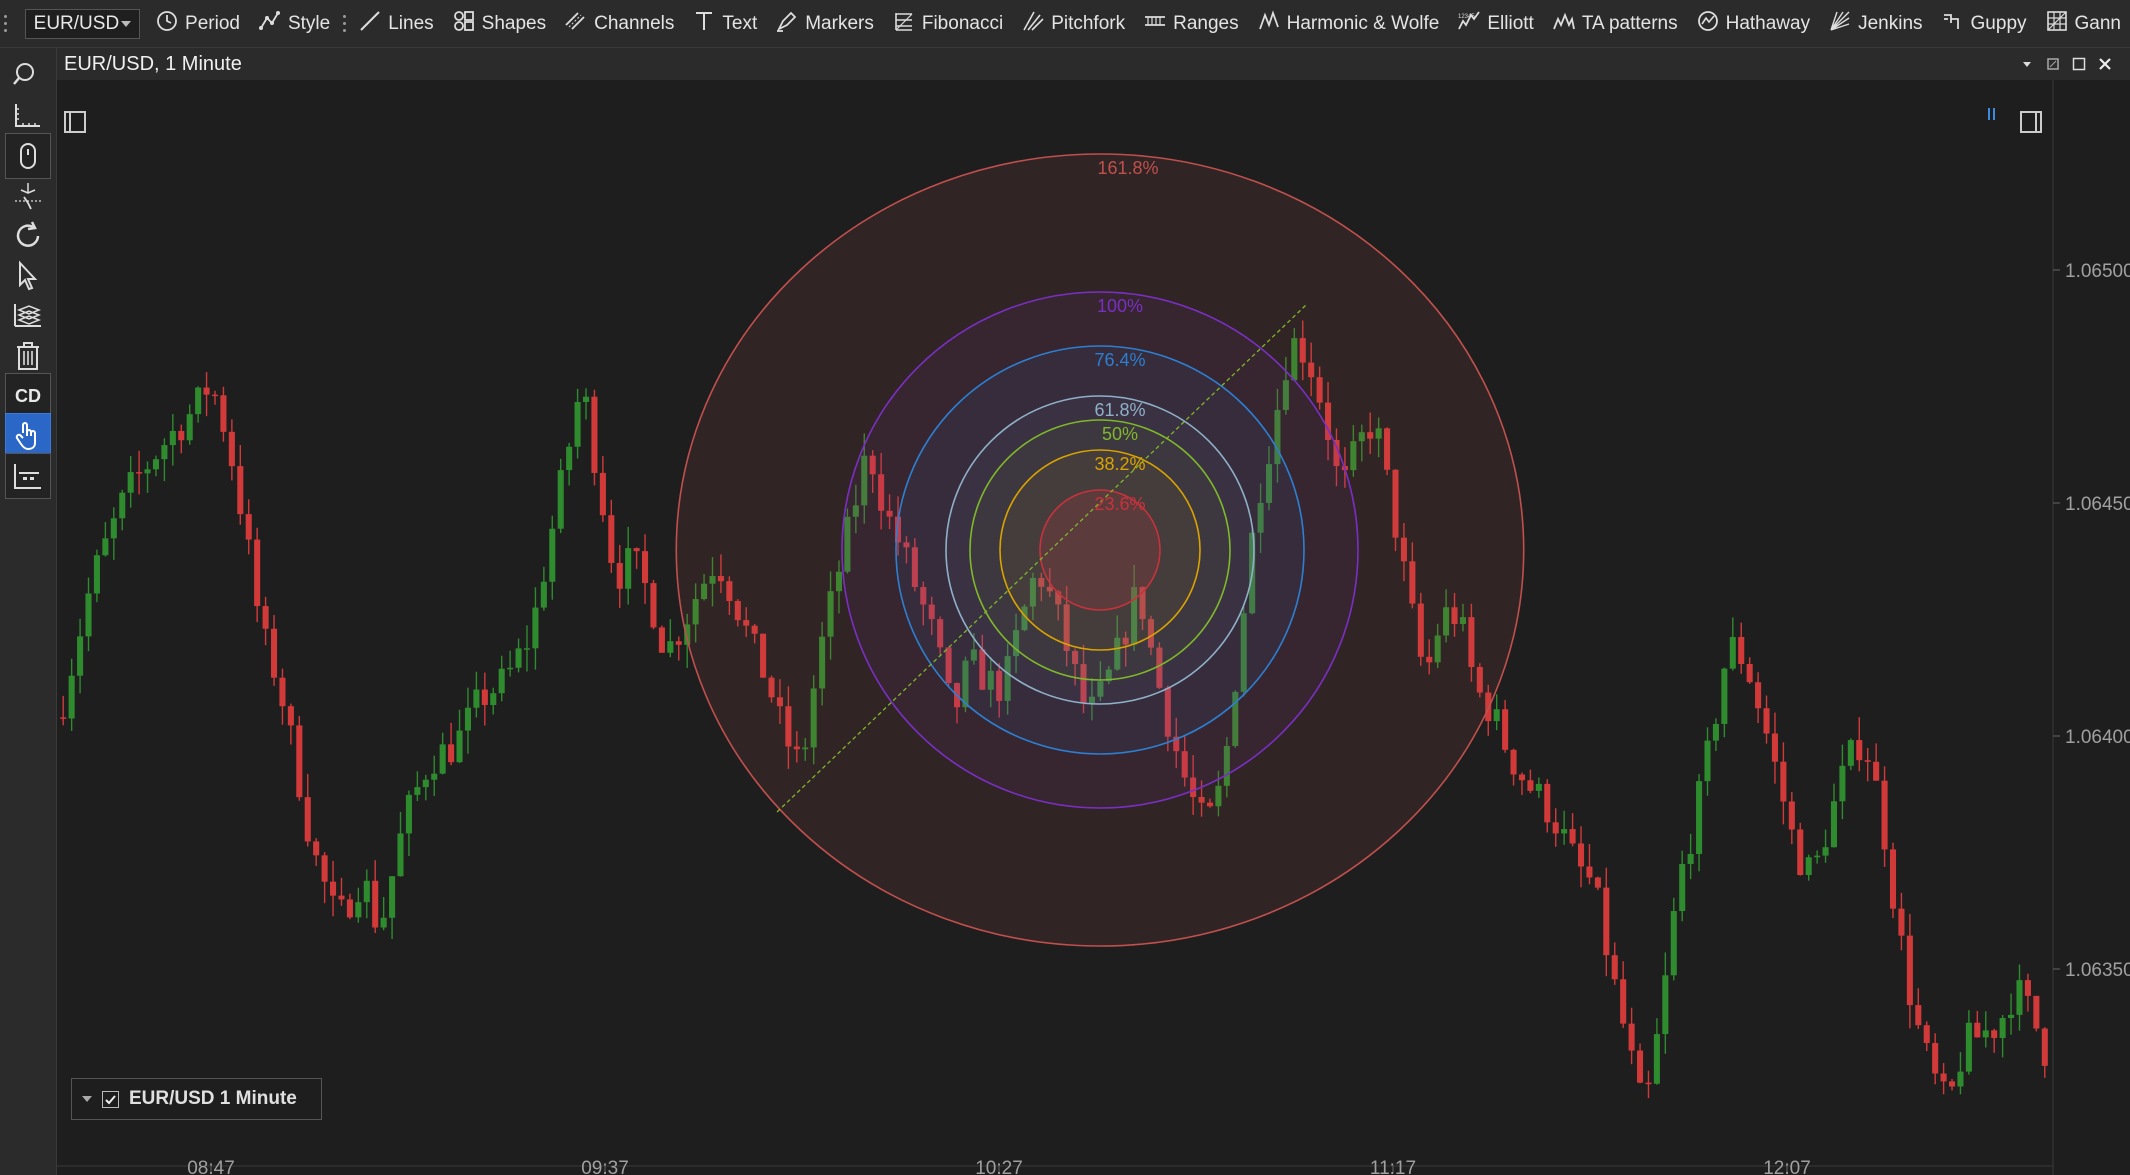  Describe the element at coordinates (28, 276) in the screenshot. I see `cursor-icon` at that location.